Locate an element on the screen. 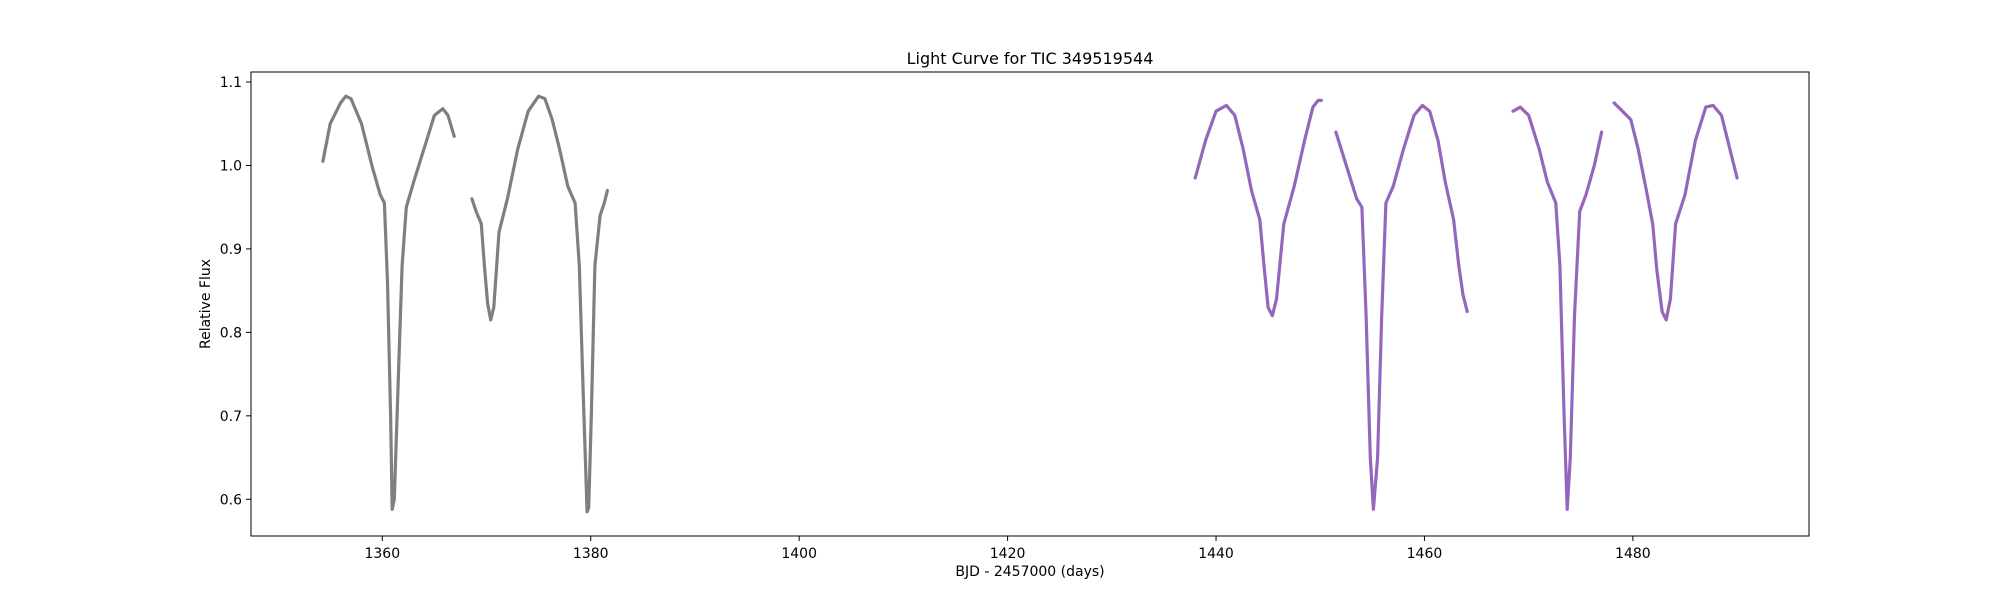  y-tick-label: 0.9 is located at coordinates (231, 250).